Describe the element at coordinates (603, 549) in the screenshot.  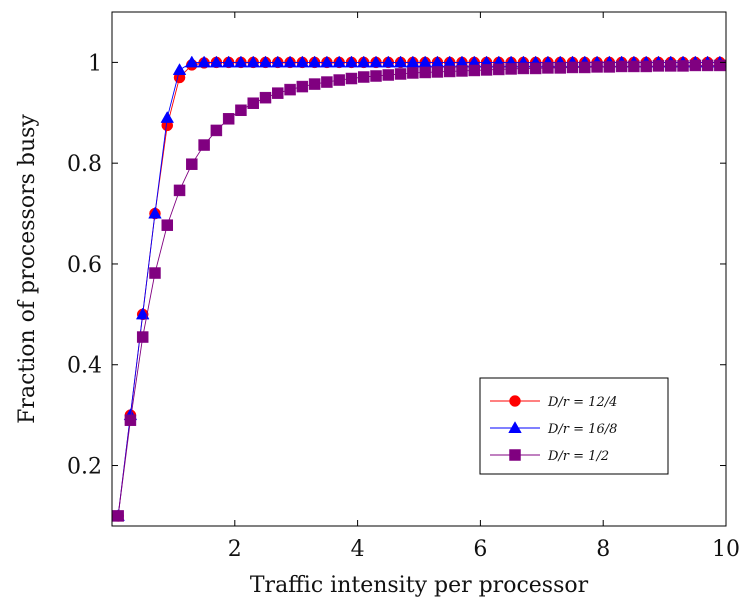
I see `x-tick-label: 8` at that location.